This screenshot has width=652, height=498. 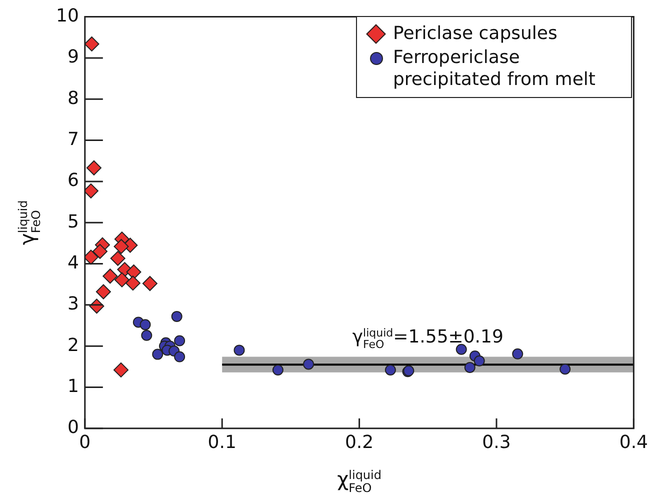 What do you see at coordinates (73, 139) in the screenshot?
I see `y-tick-label: 7` at bounding box center [73, 139].